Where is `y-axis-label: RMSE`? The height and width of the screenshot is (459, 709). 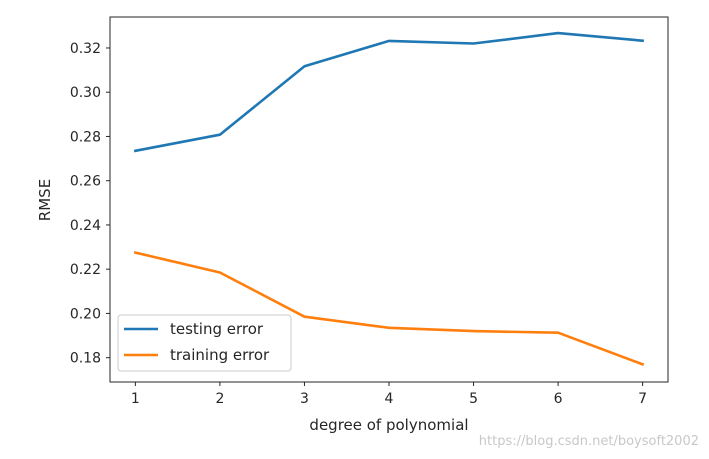 y-axis-label: RMSE is located at coordinates (45, 200).